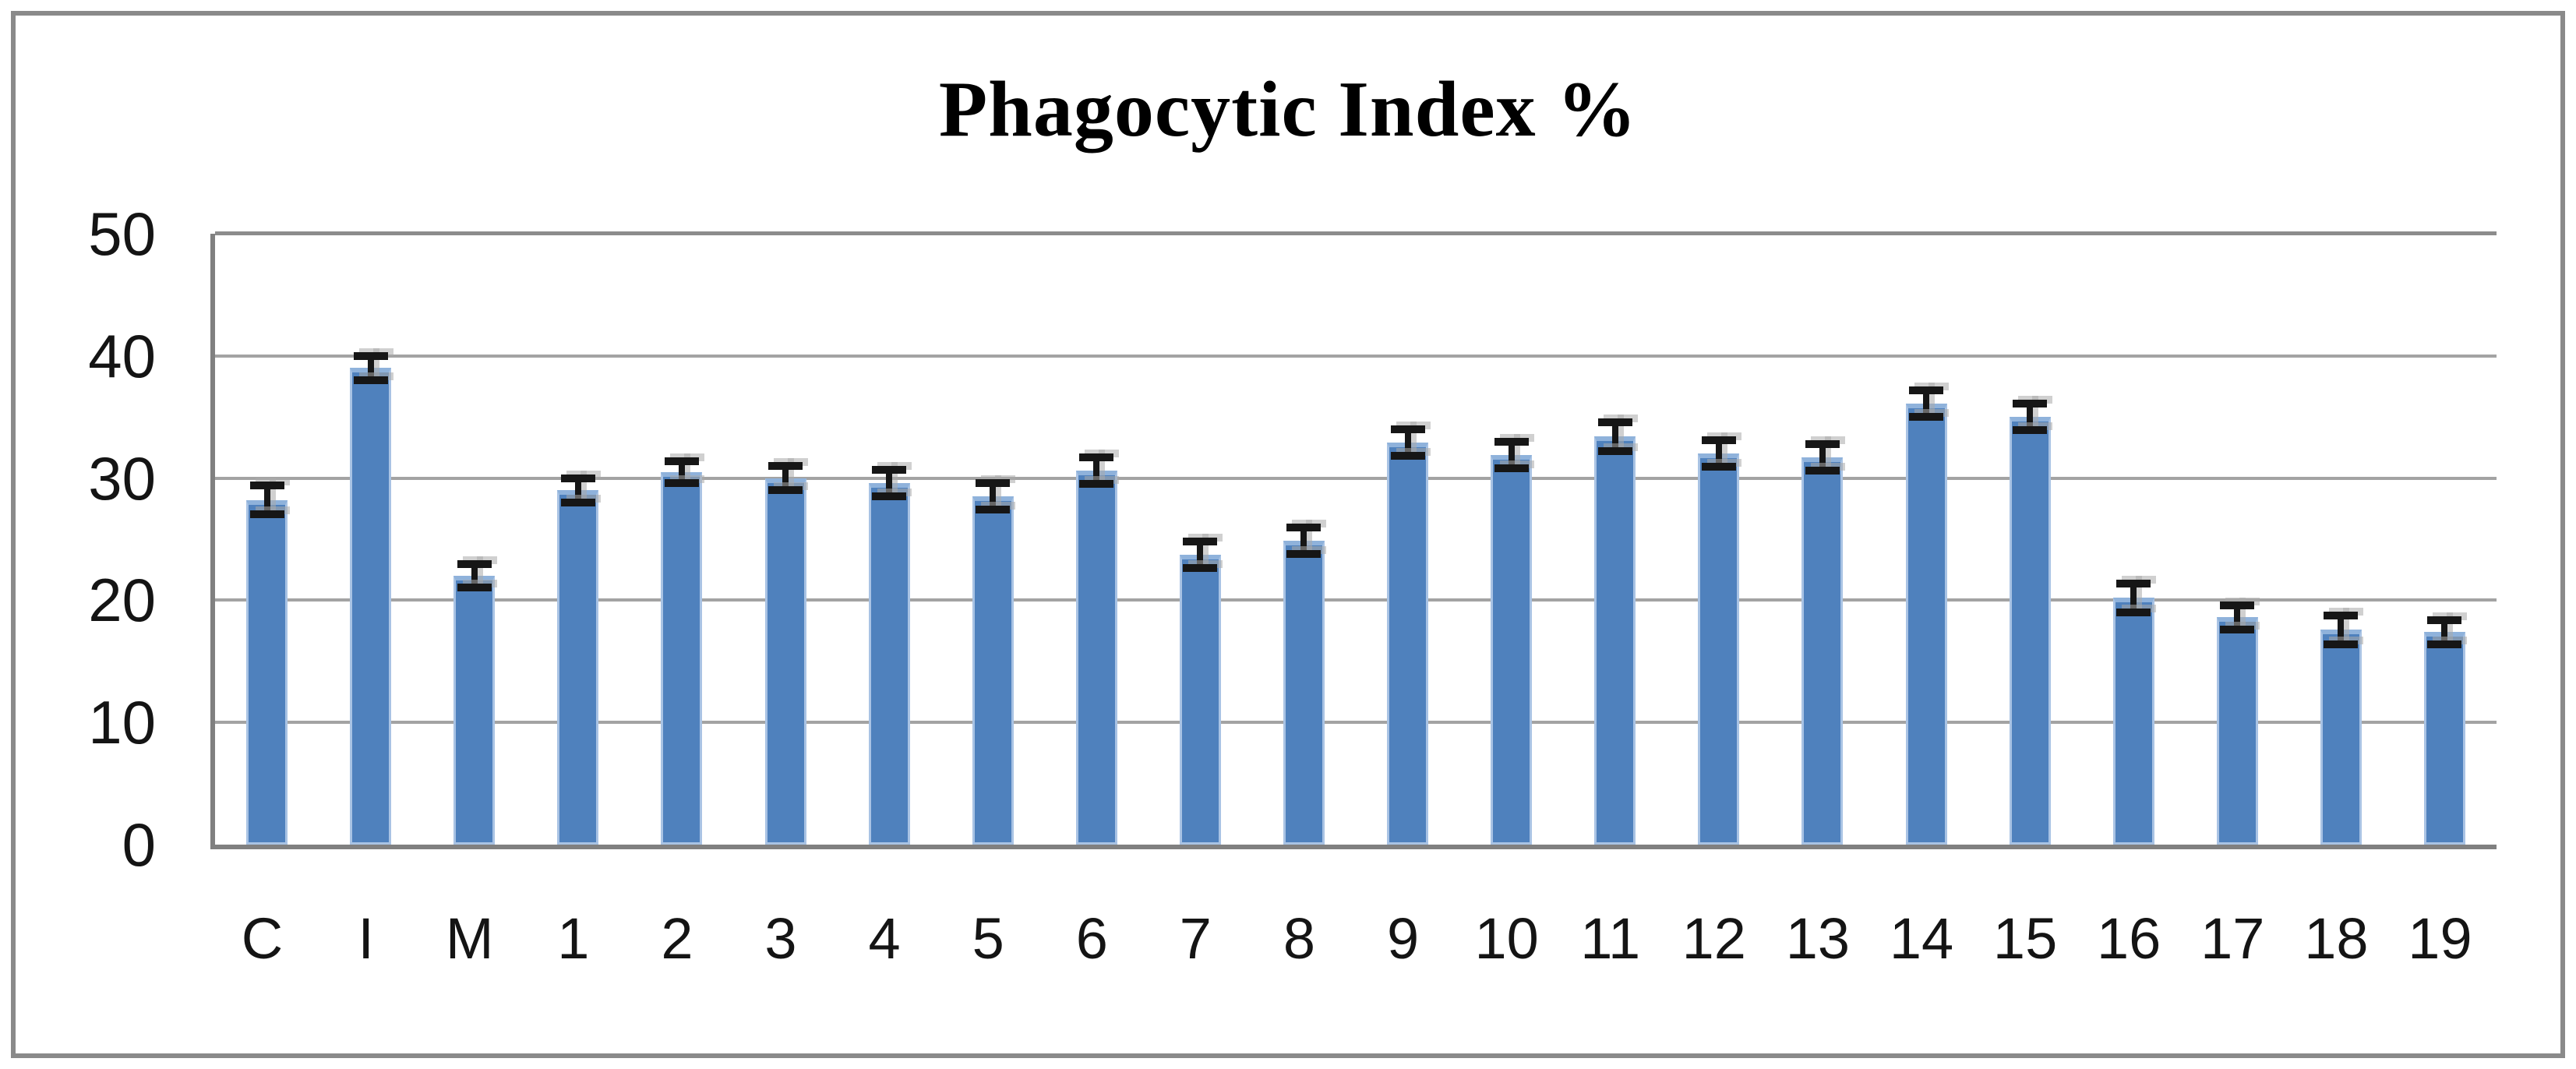  Describe the element at coordinates (262, 938) in the screenshot. I see `x-axis-tick-label: C` at that location.